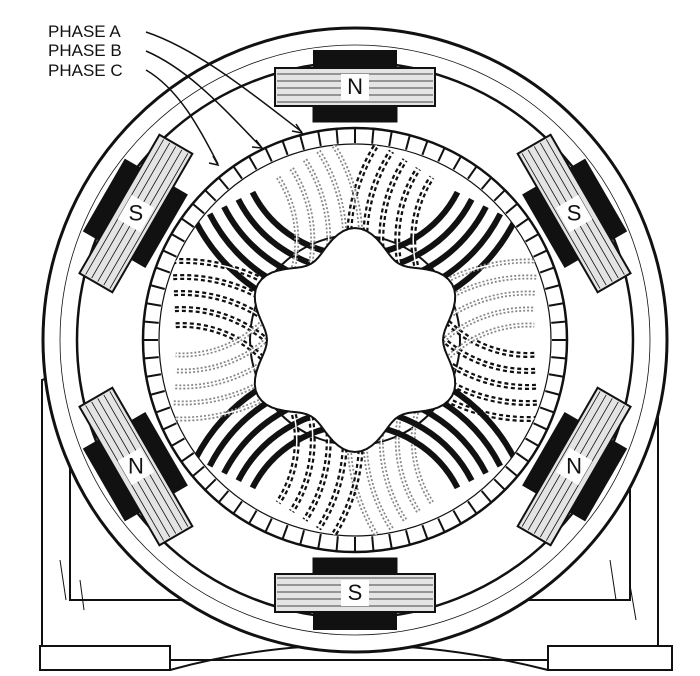  I want to click on phase-labels: PHASE A PHASE B PHASE C, so click(85, 51).